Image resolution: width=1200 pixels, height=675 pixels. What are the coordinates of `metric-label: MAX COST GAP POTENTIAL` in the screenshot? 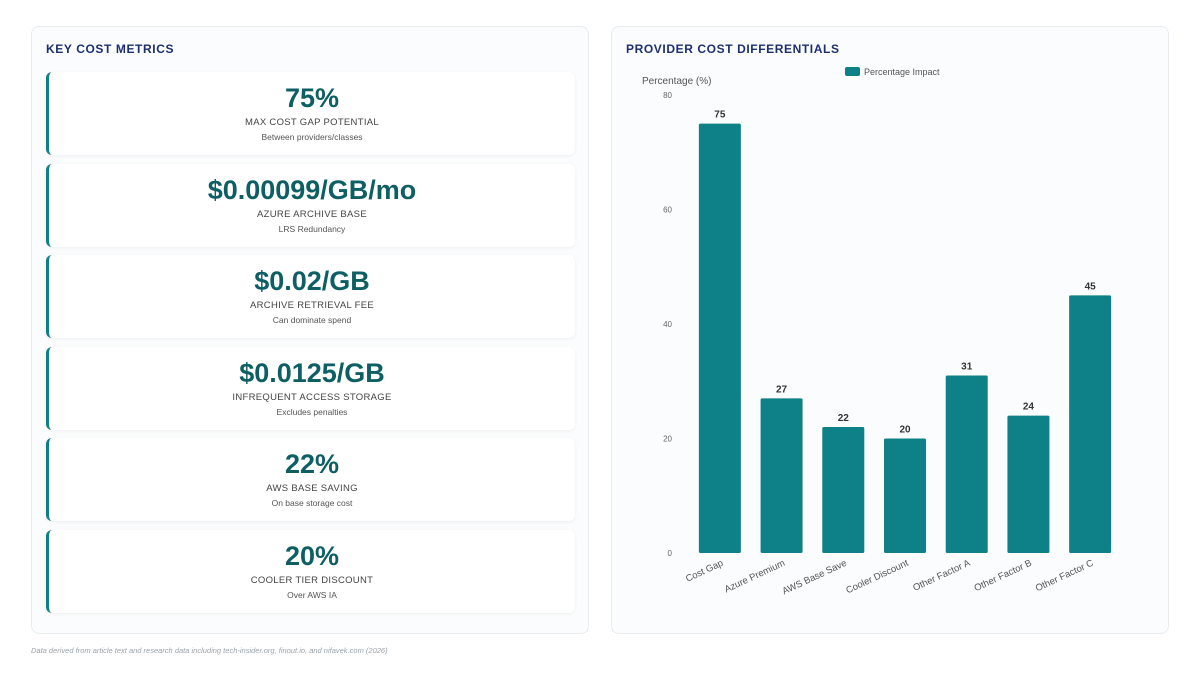 It's located at (311, 122).